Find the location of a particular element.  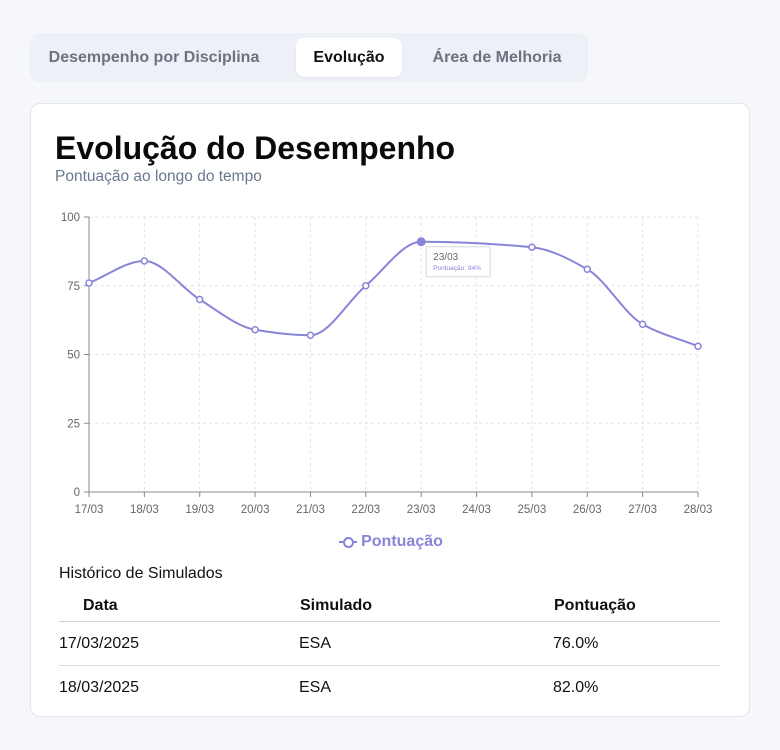

chart-legend: Pontuação is located at coordinates (390, 542).